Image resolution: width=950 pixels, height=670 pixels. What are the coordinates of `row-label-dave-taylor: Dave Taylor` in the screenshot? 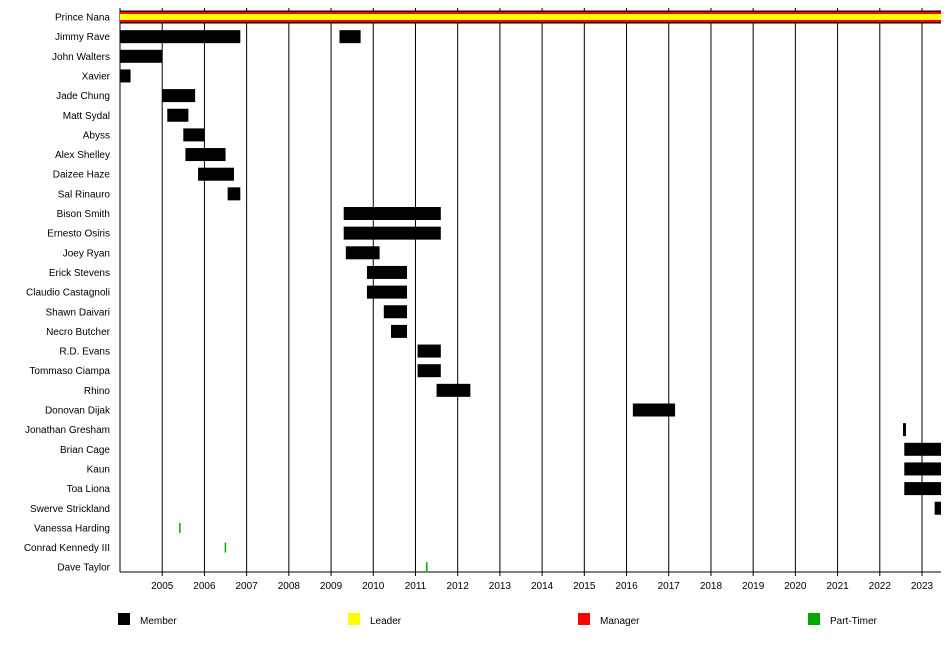 It's located at (83, 568).